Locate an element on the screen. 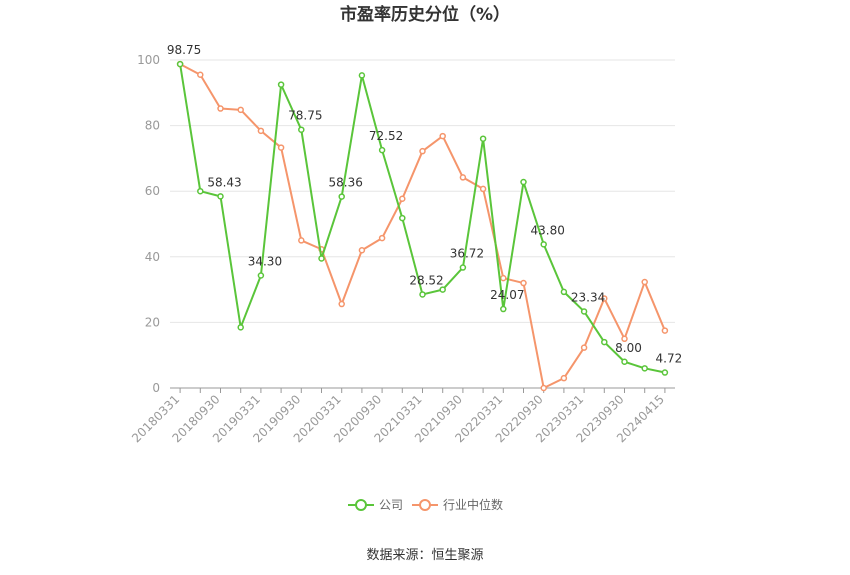 This screenshot has width=850, height=575. data-label: 58.43 is located at coordinates (224, 182).